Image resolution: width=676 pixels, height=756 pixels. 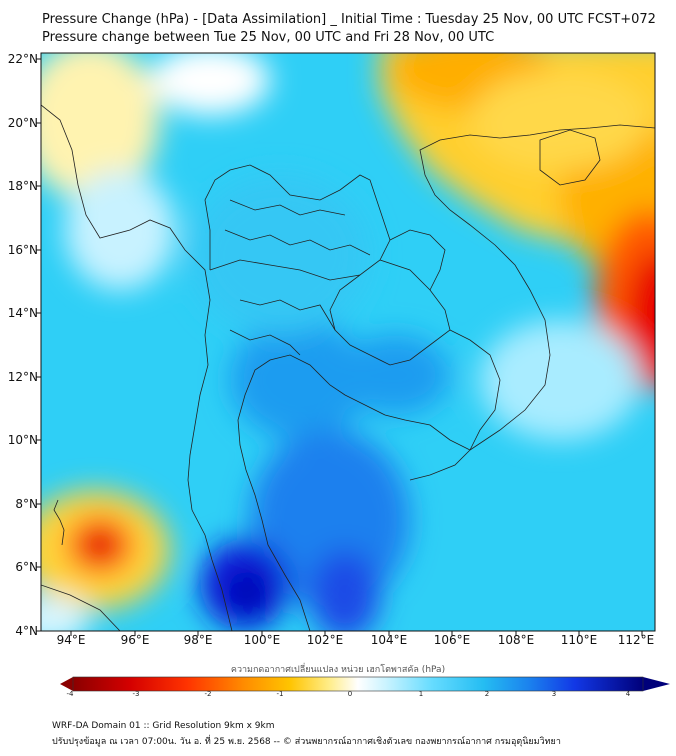 What do you see at coordinates (71, 640) in the screenshot?
I see `lon-label: 94°E` at bounding box center [71, 640].